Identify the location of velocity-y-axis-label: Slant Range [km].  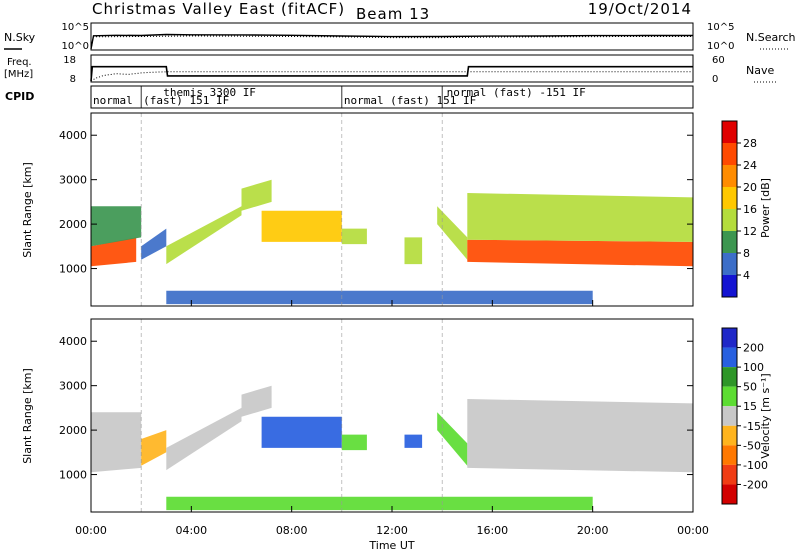
(27, 416).